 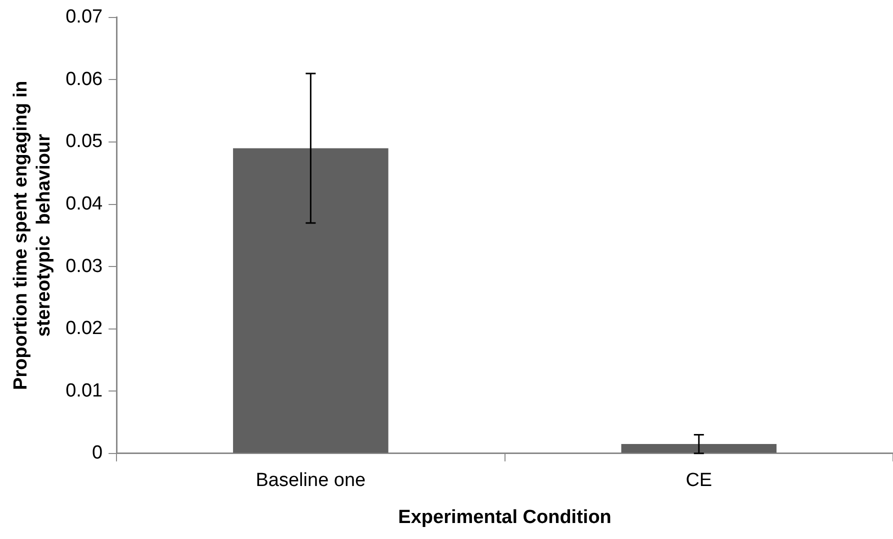 What do you see at coordinates (84, 17) in the screenshot?
I see `y-tick-label: 0.07` at bounding box center [84, 17].